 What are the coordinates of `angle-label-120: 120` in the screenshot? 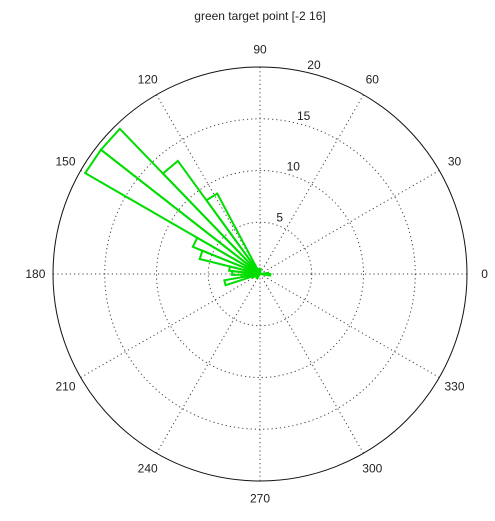 It's located at (148, 79).